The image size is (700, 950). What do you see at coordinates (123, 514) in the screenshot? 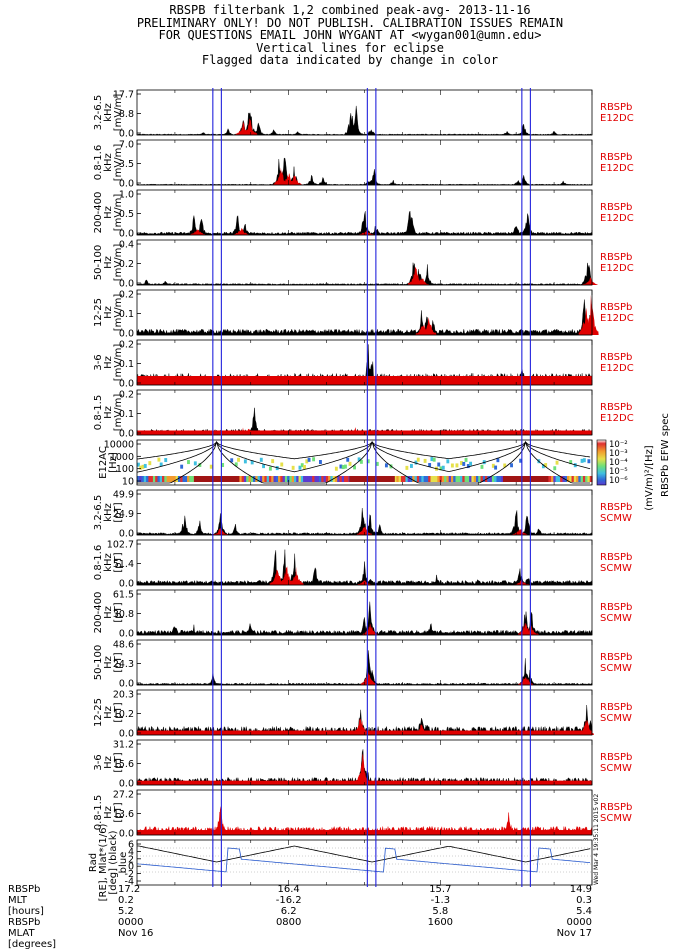
I see `y-tick-label: 24.9` at bounding box center [123, 514].